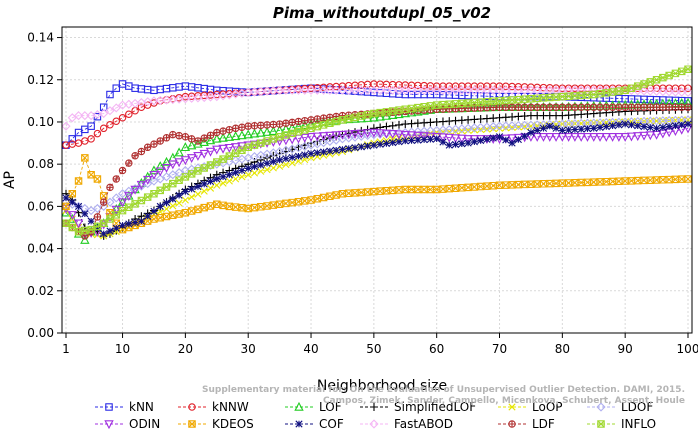 The image size is (698, 434). Describe the element at coordinates (110, 94) in the screenshot. I see `data-point-knn` at that location.